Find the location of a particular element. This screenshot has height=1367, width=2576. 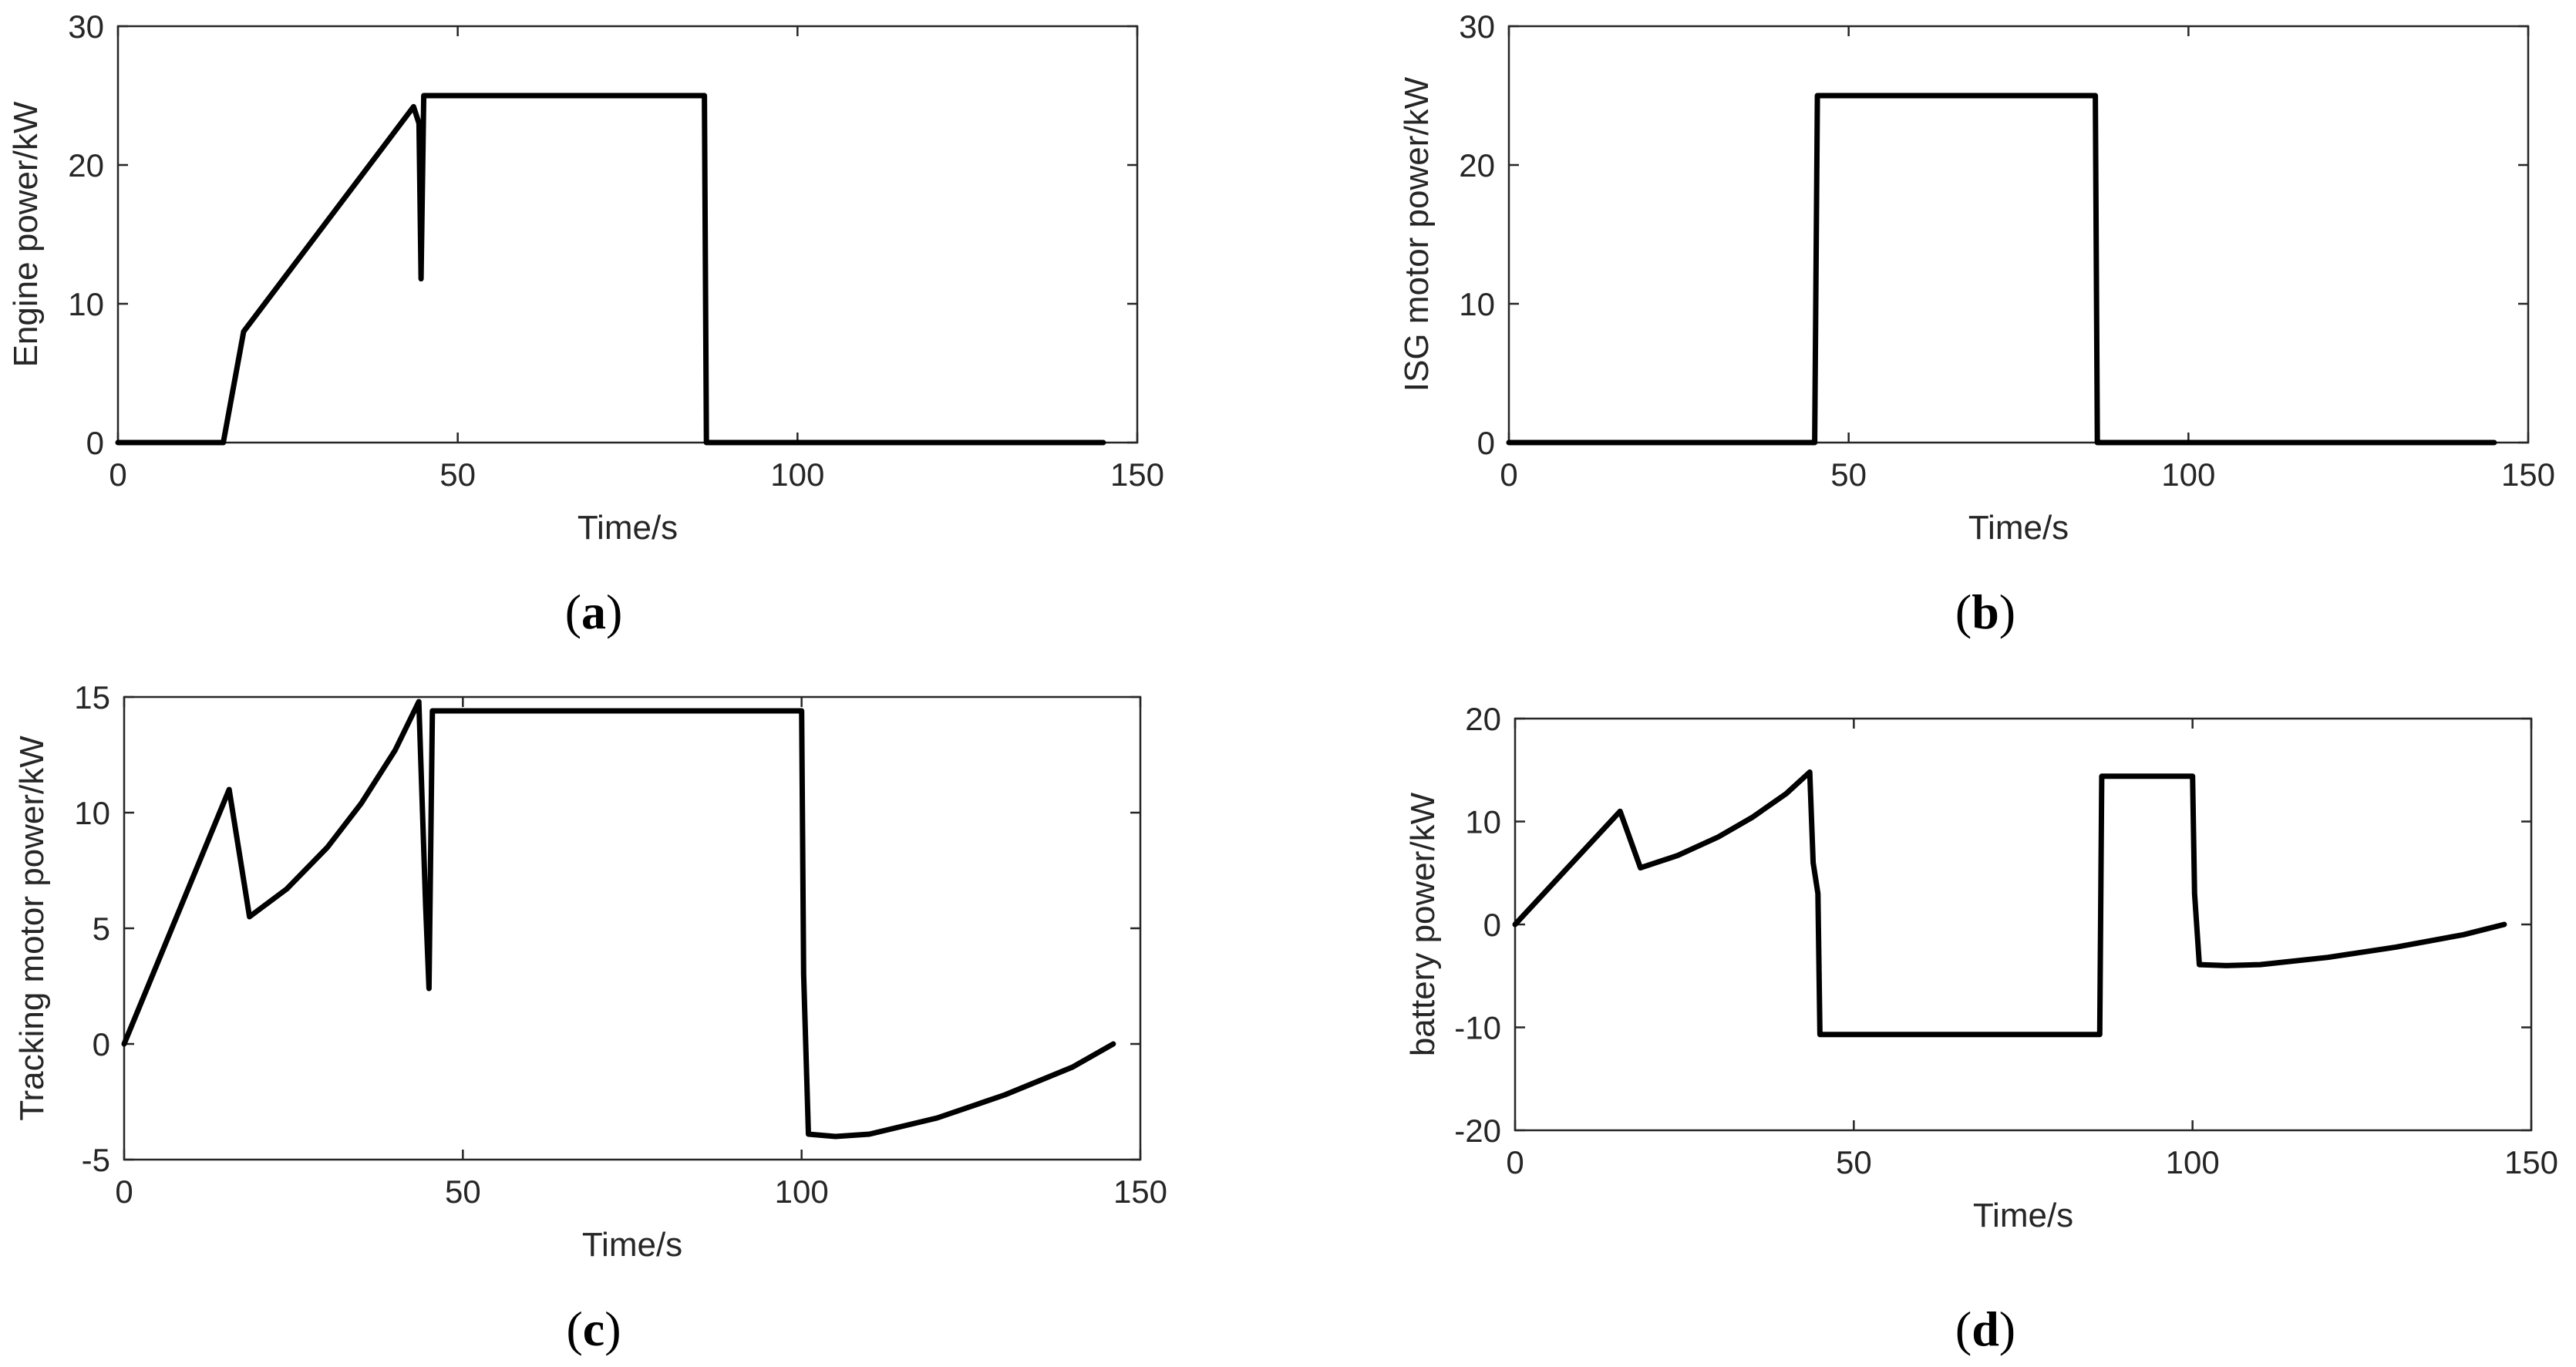

y-tick-label: 15 is located at coordinates (92, 697).